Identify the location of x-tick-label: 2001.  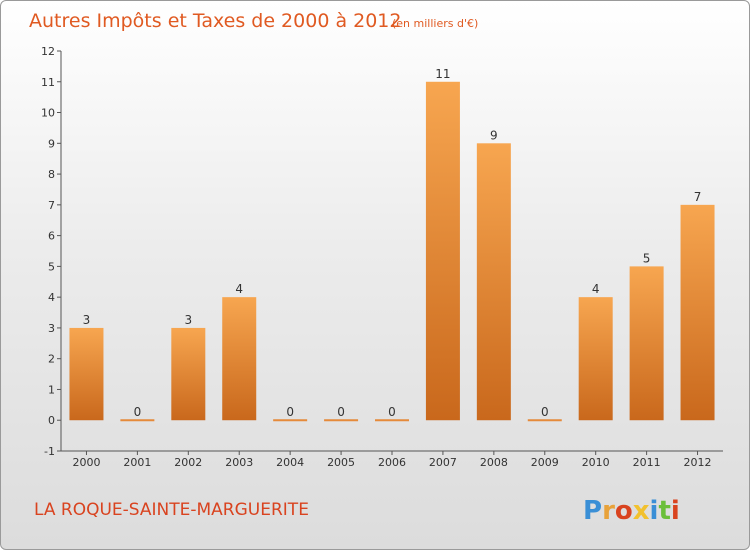
(137, 462).